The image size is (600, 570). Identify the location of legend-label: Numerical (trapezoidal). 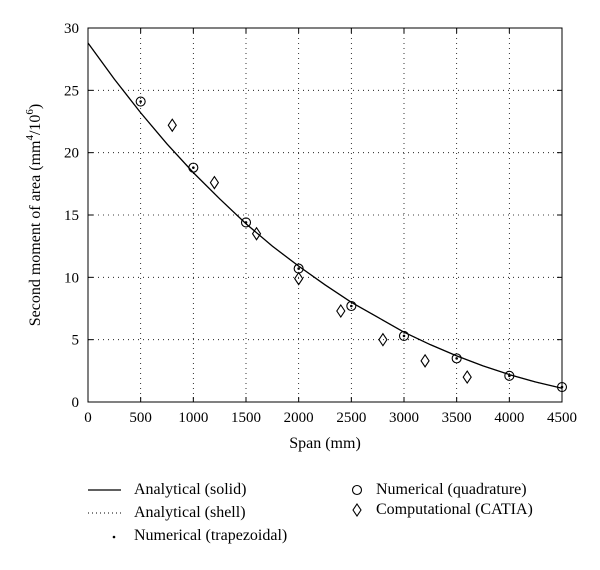
(211, 536).